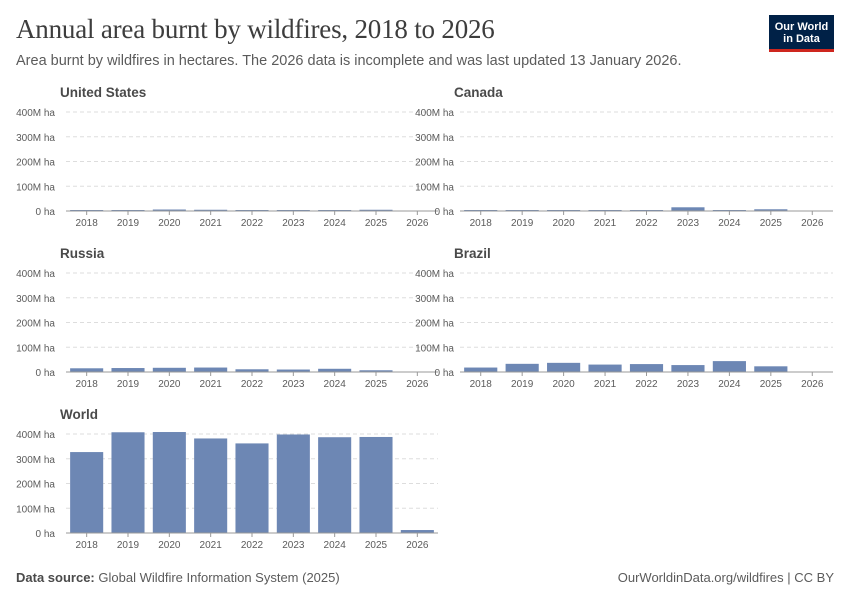 This screenshot has height=600, width=850. I want to click on source-url: OurWorldinData.org/wildfires | CC BY, so click(725, 577).